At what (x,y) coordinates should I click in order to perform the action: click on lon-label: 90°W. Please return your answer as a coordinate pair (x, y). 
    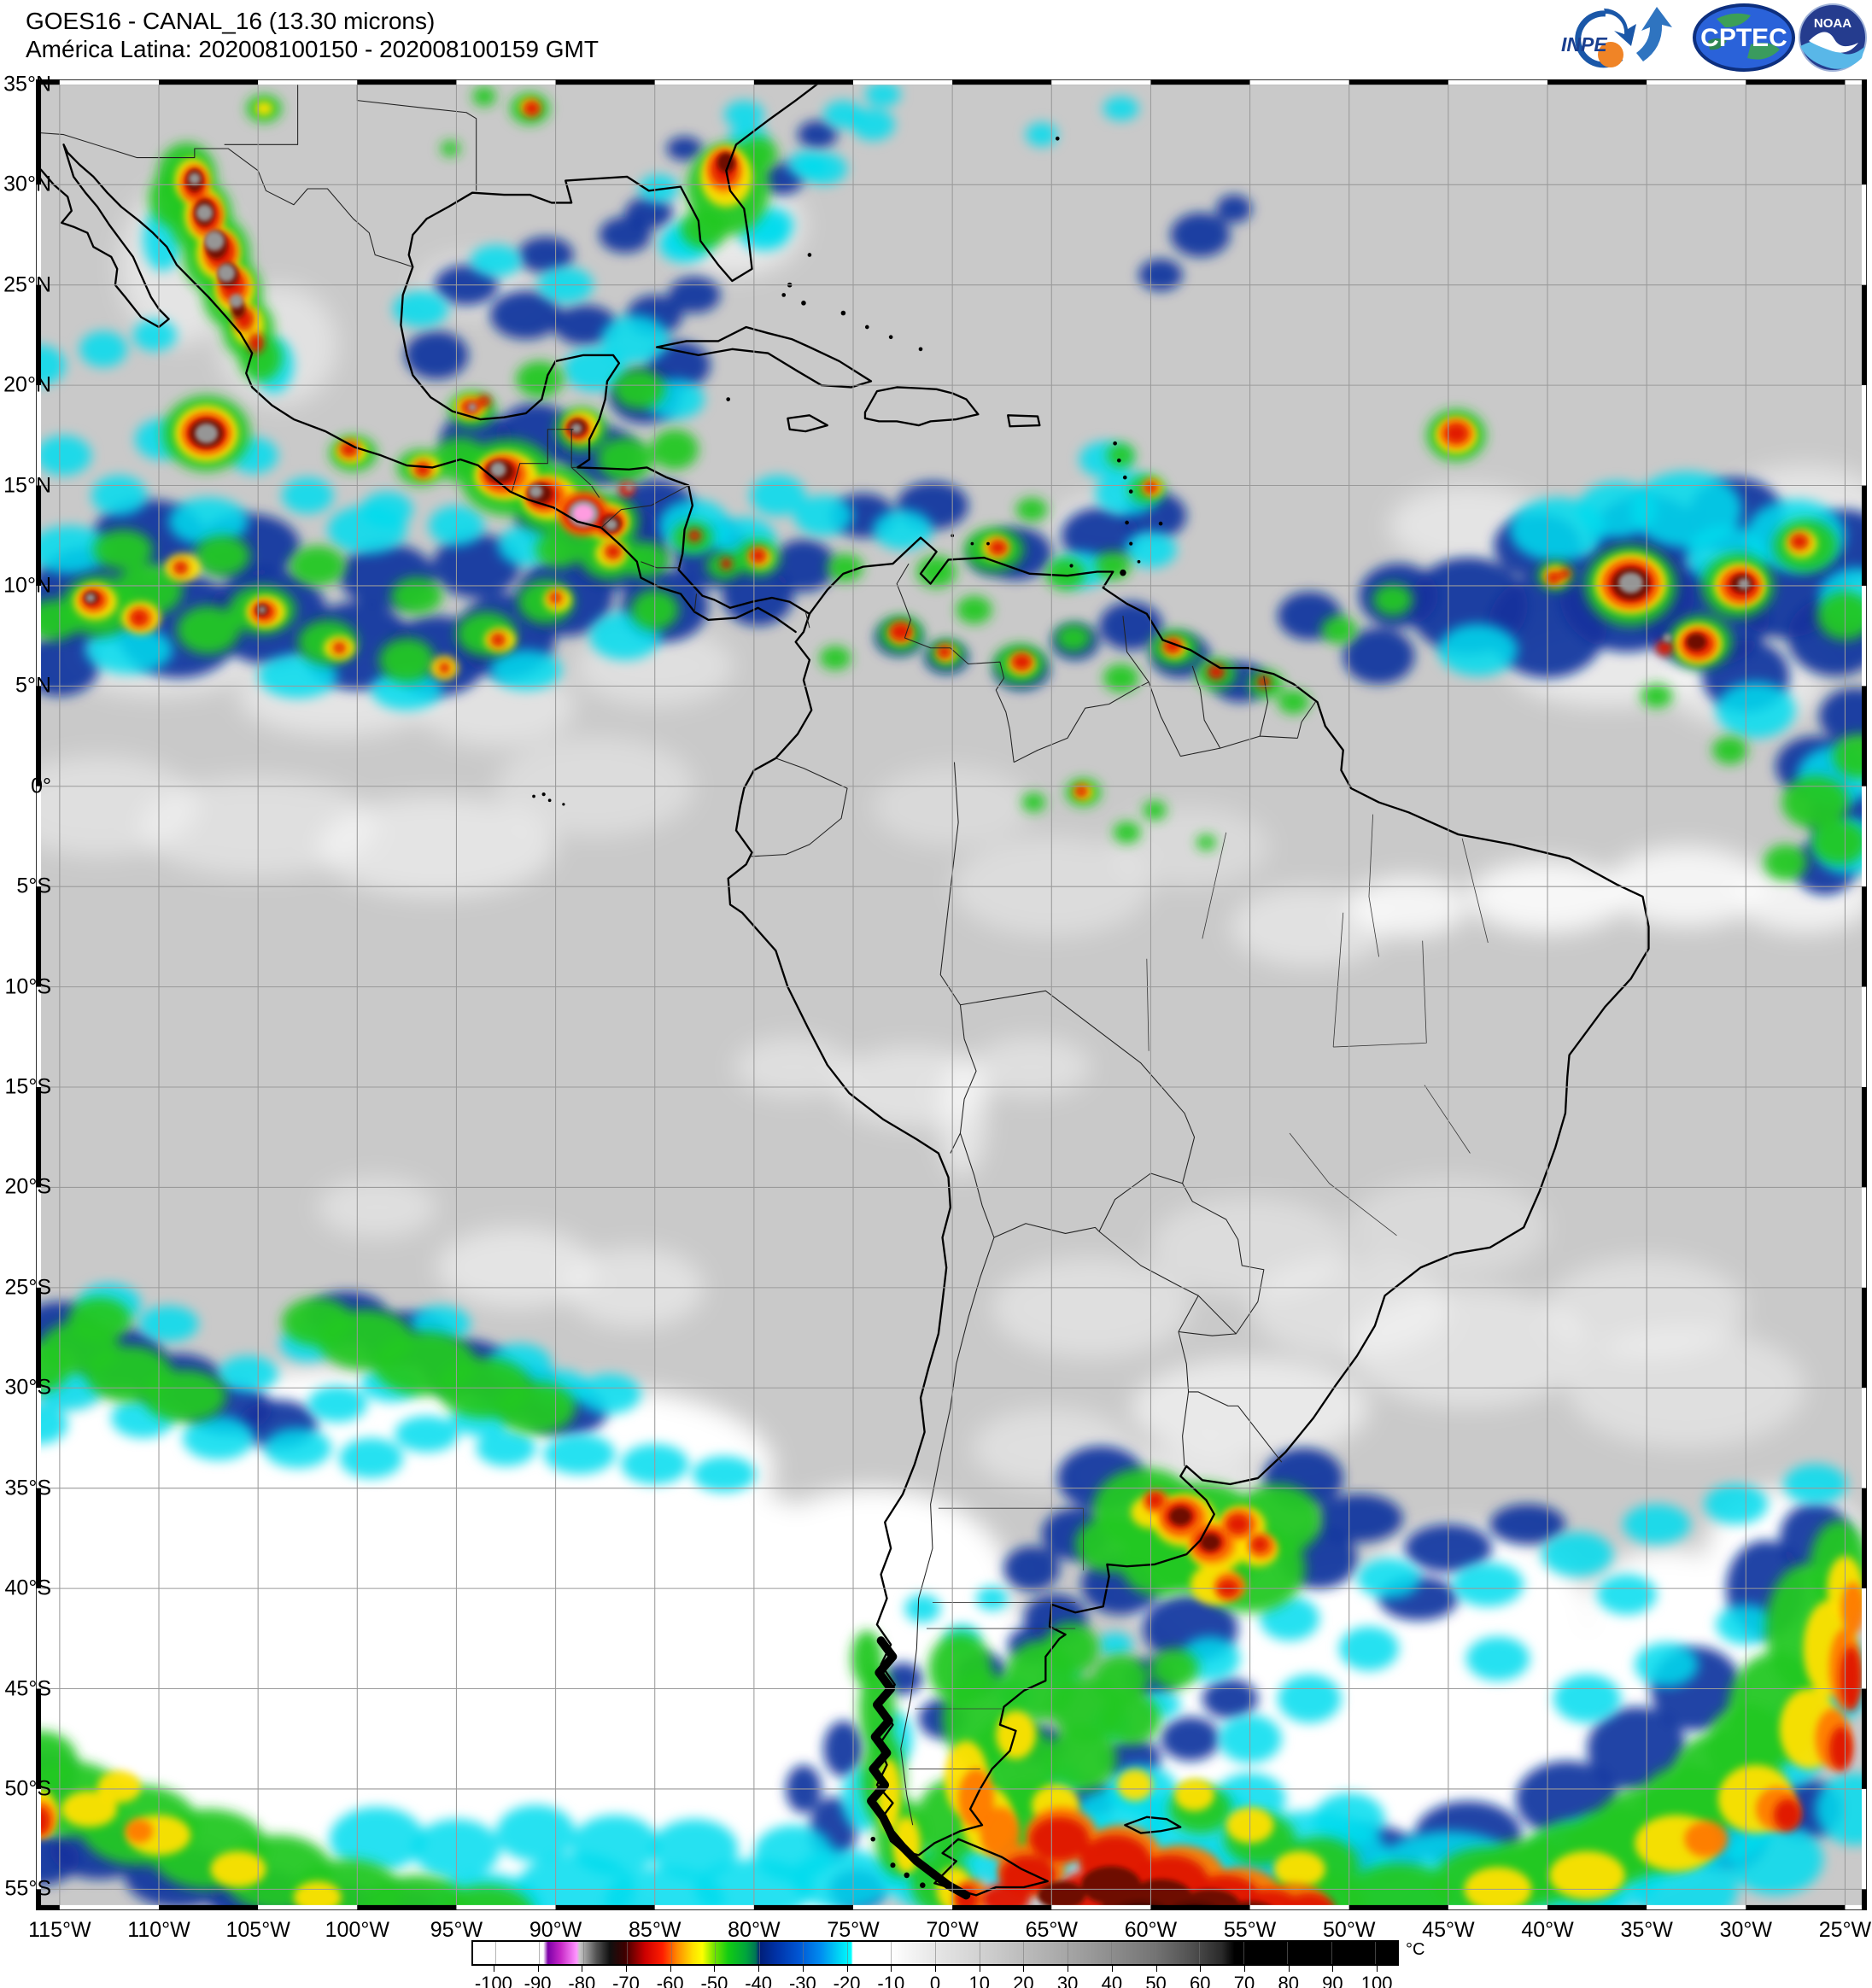
    Looking at the image, I should click on (555, 1930).